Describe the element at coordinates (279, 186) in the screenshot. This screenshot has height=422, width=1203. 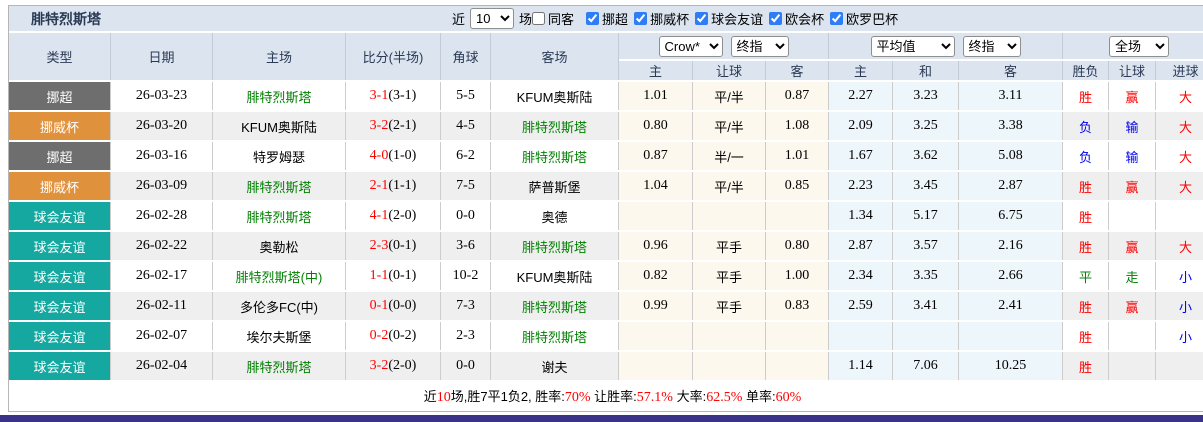
I see `home-team: 腓特烈斯塔` at that location.